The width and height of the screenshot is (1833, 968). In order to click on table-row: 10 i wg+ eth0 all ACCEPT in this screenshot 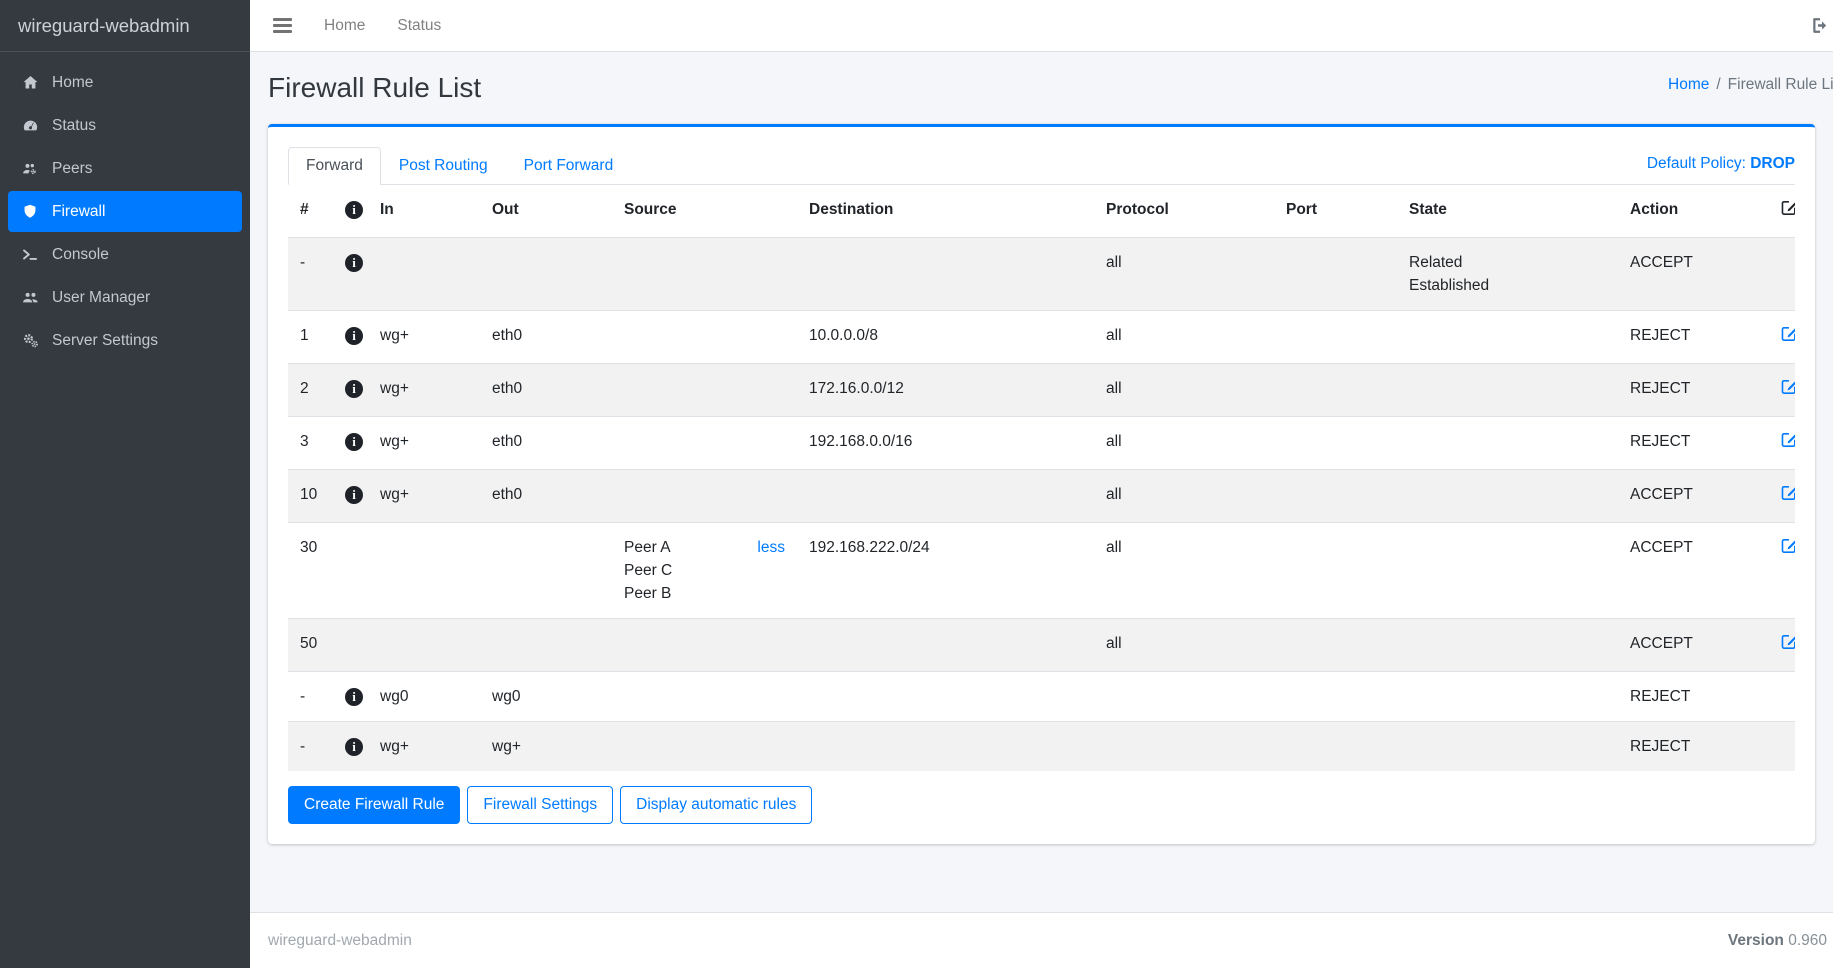, I will do `click(1041, 496)`.